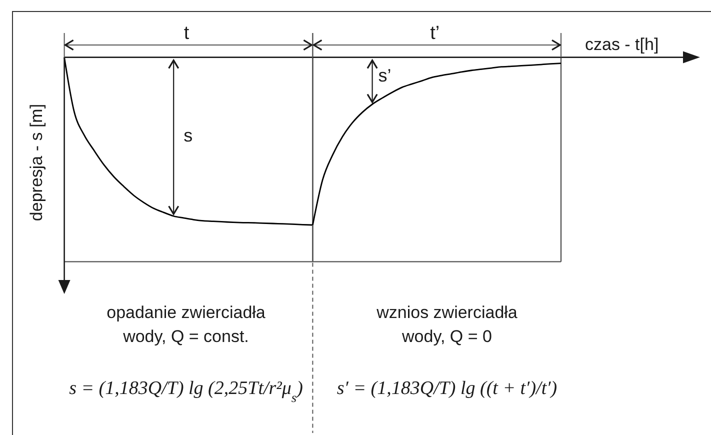  I want to click on text: s = (1,183Q/T) lg (2,25Tt/r²μ$_{s}$), so click(186, 391).